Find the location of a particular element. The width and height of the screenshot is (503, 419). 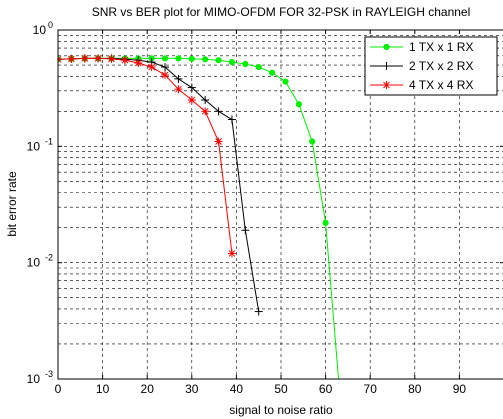

x-tick-label: 80 is located at coordinates (415, 389).